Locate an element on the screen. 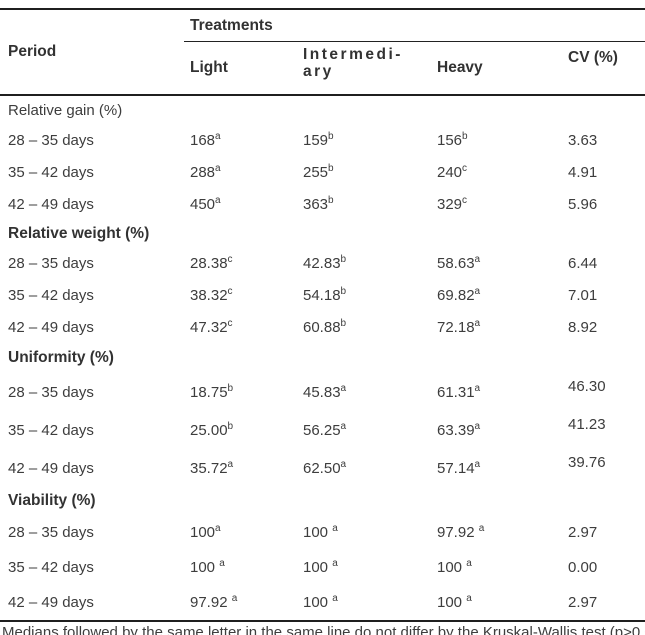  cell-value: 63.39 is located at coordinates (456, 430).